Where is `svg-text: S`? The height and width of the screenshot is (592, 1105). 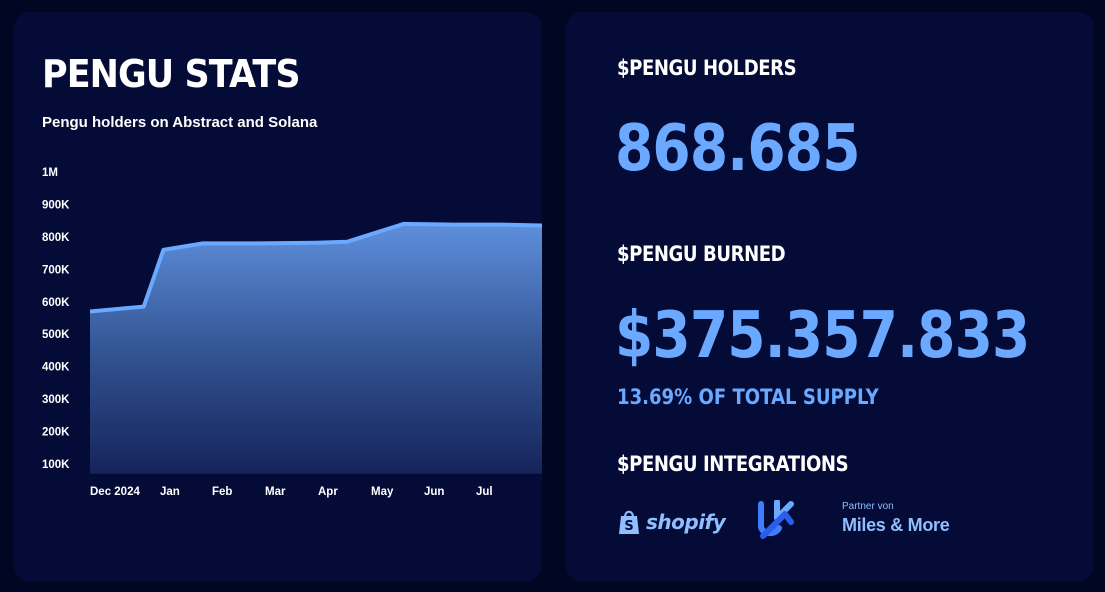 svg-text: S is located at coordinates (628, 526).